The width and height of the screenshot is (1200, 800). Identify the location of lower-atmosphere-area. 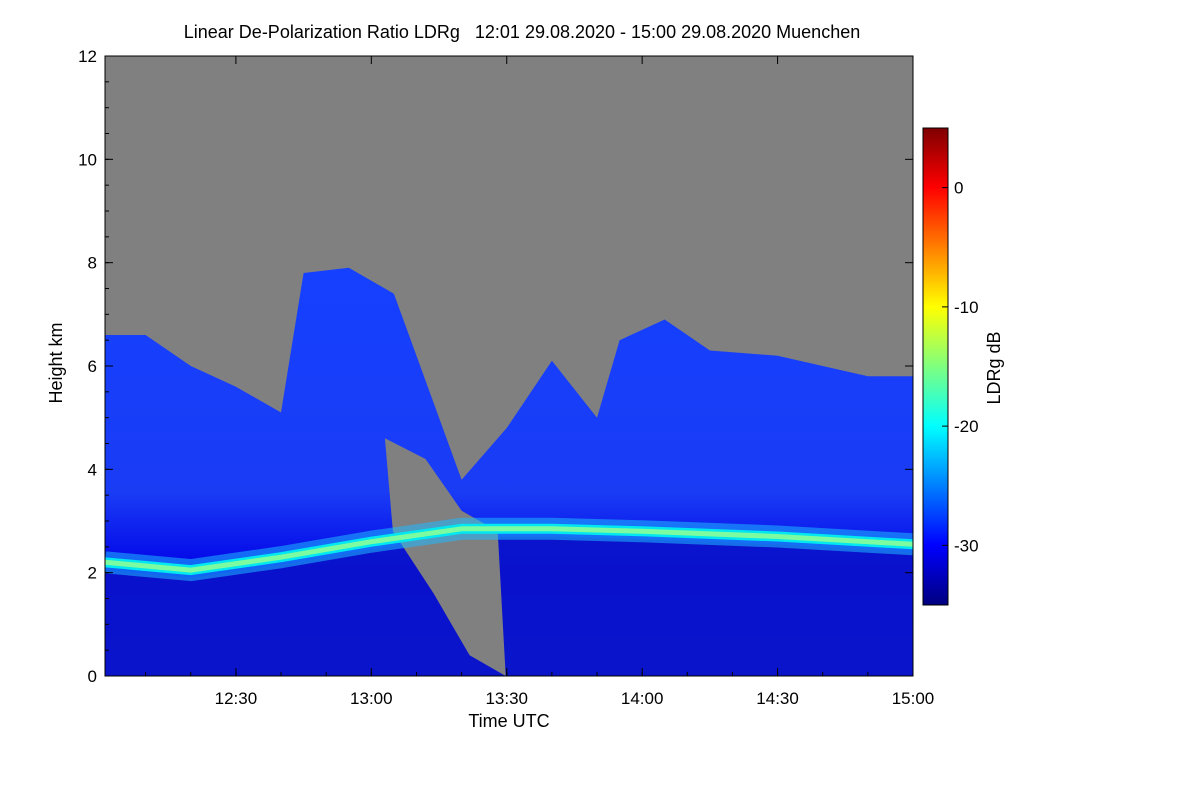
(509, 606).